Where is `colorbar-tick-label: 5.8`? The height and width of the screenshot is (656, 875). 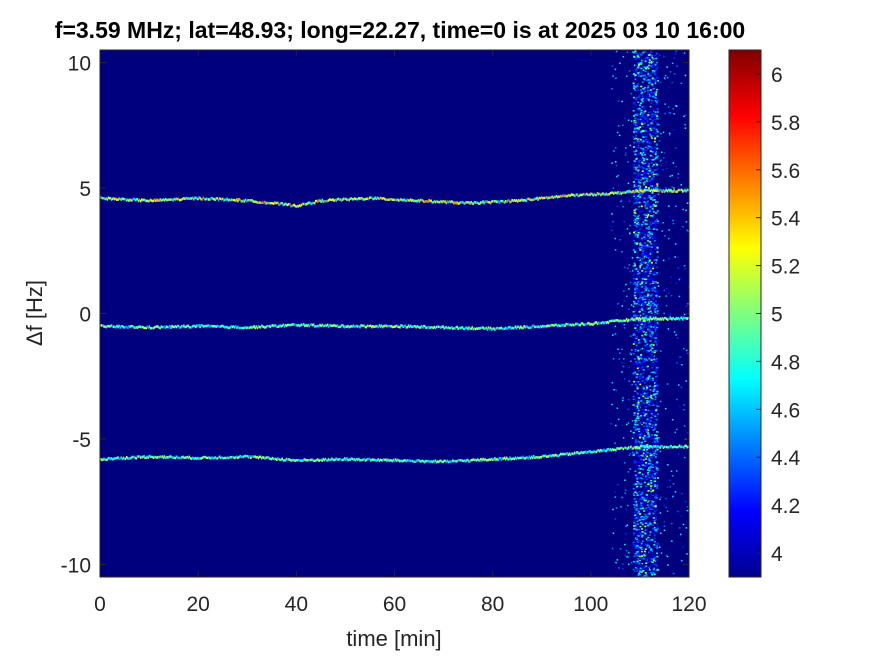
colorbar-tick-label: 5.8 is located at coordinates (785, 123).